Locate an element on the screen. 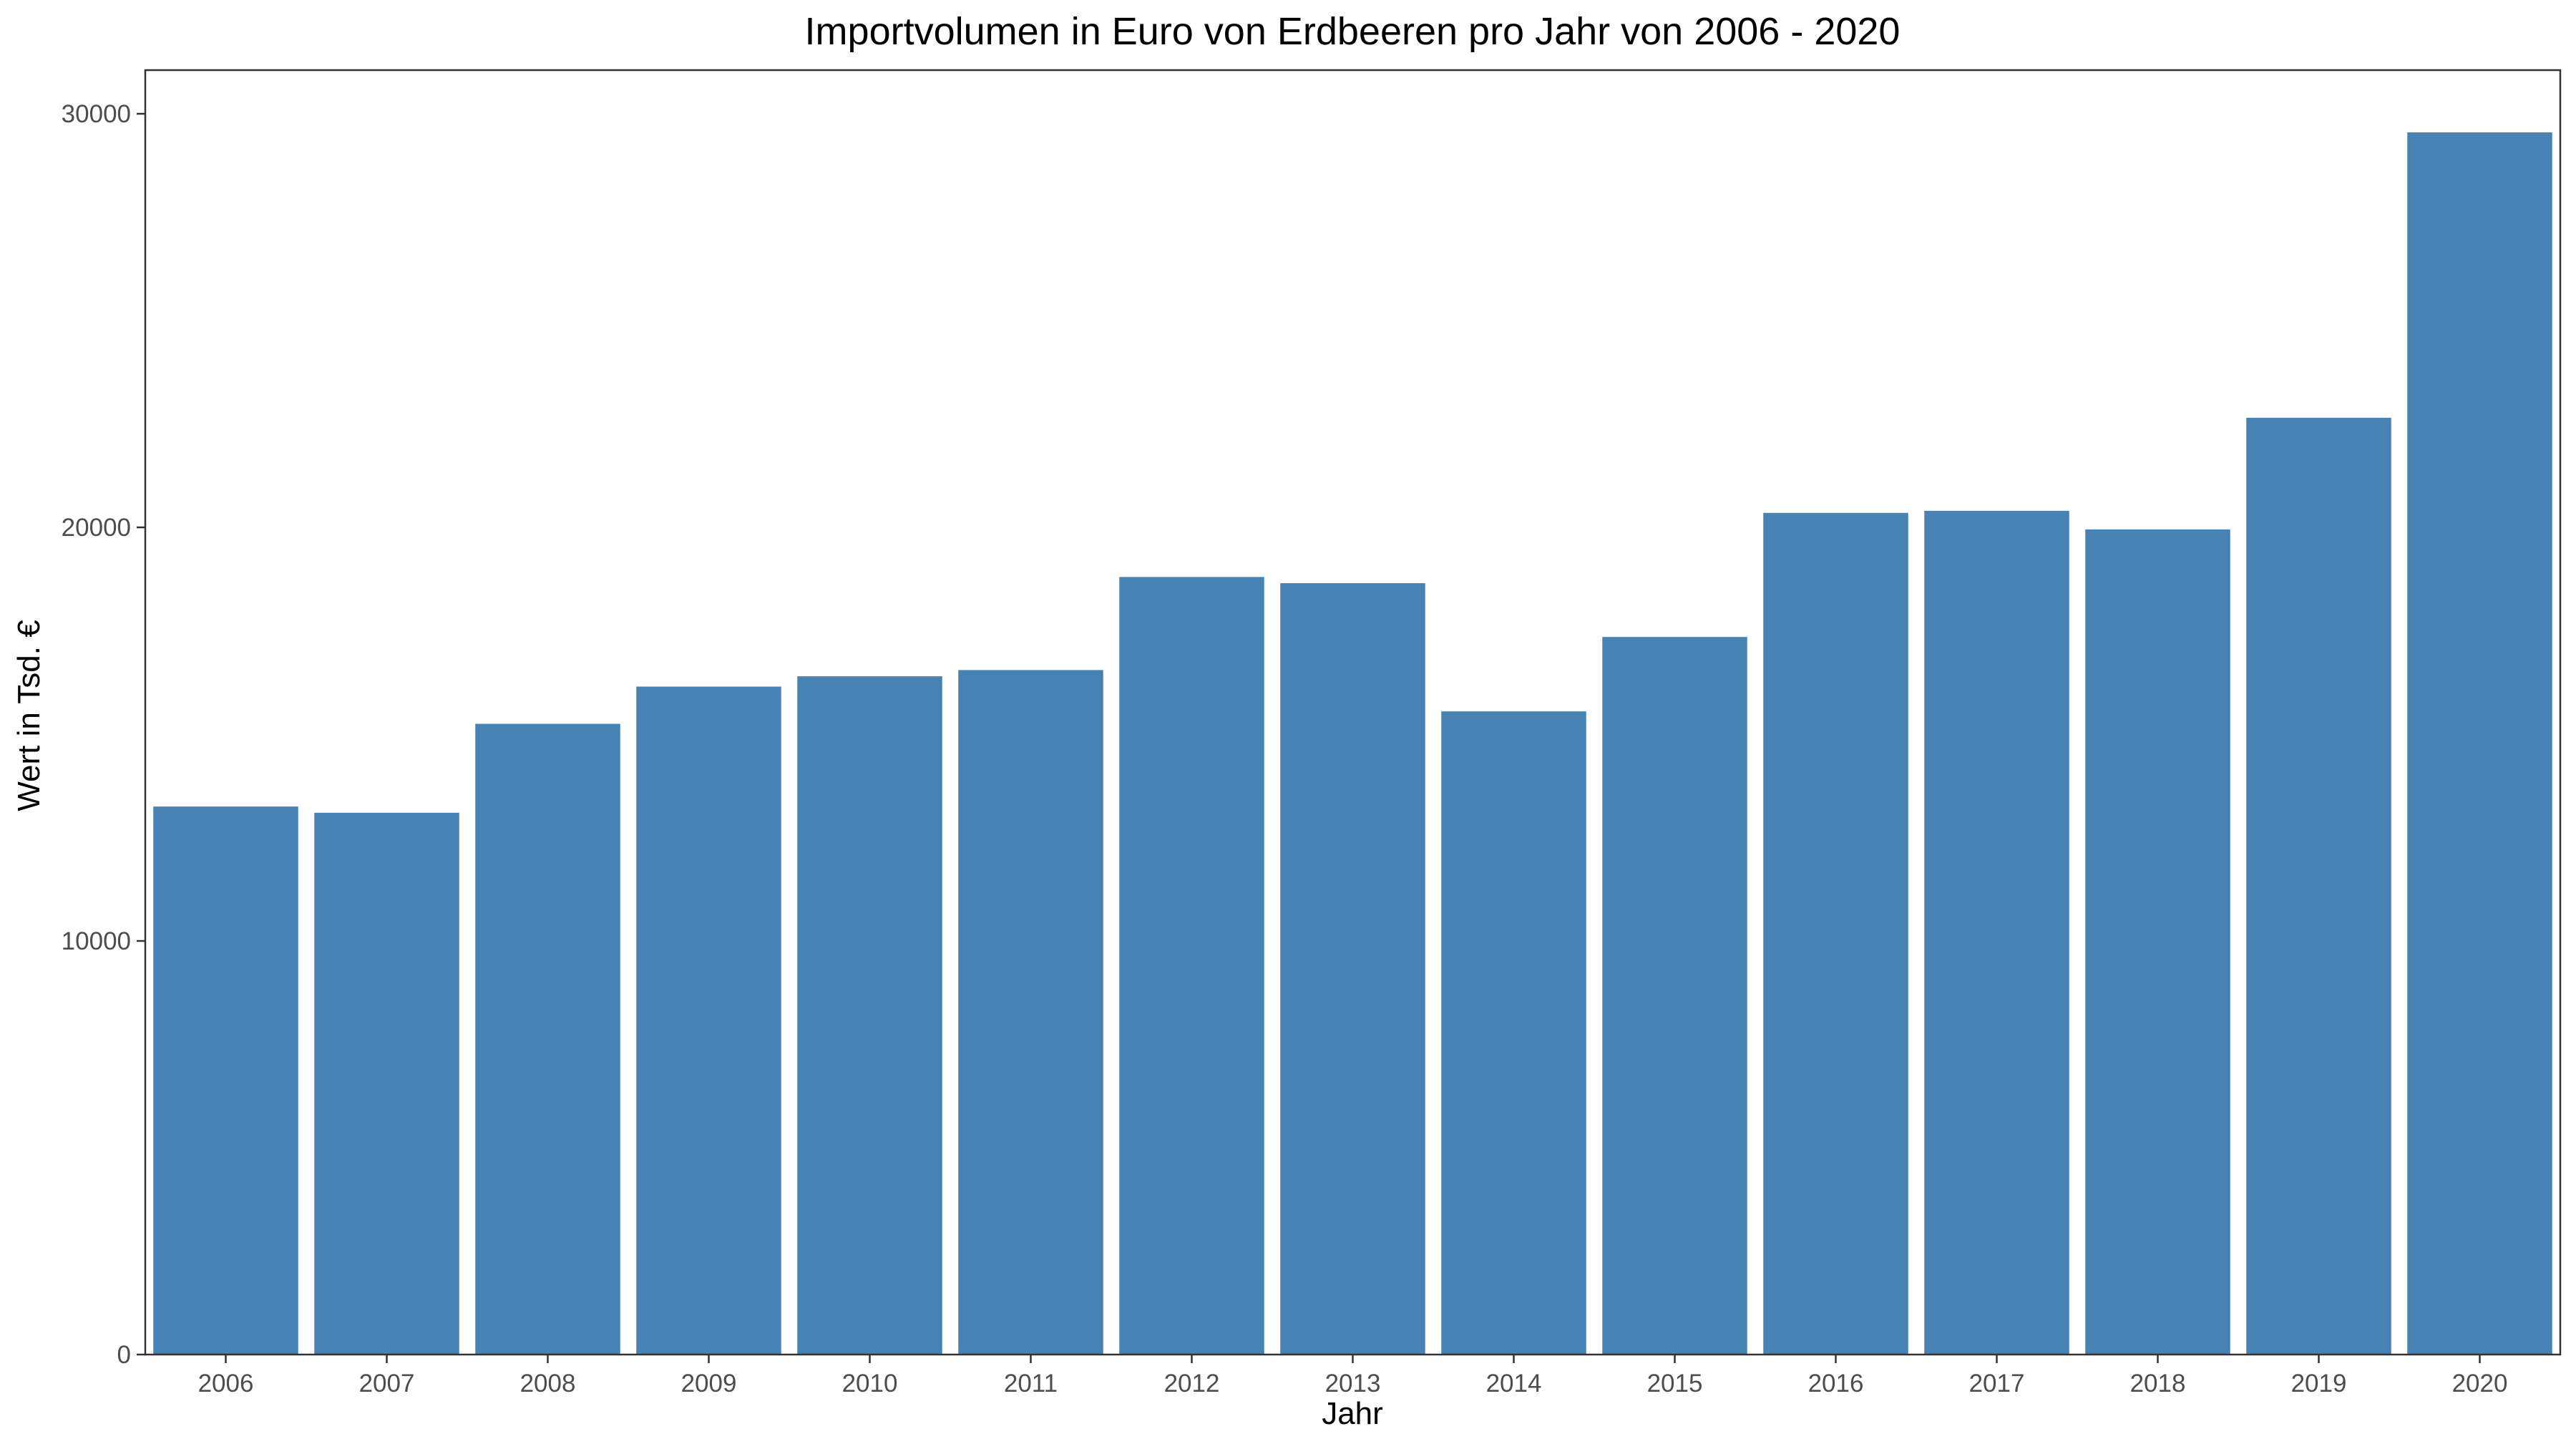 The height and width of the screenshot is (1449, 2576). x-tick-label-2008: 2008 is located at coordinates (548, 1383).